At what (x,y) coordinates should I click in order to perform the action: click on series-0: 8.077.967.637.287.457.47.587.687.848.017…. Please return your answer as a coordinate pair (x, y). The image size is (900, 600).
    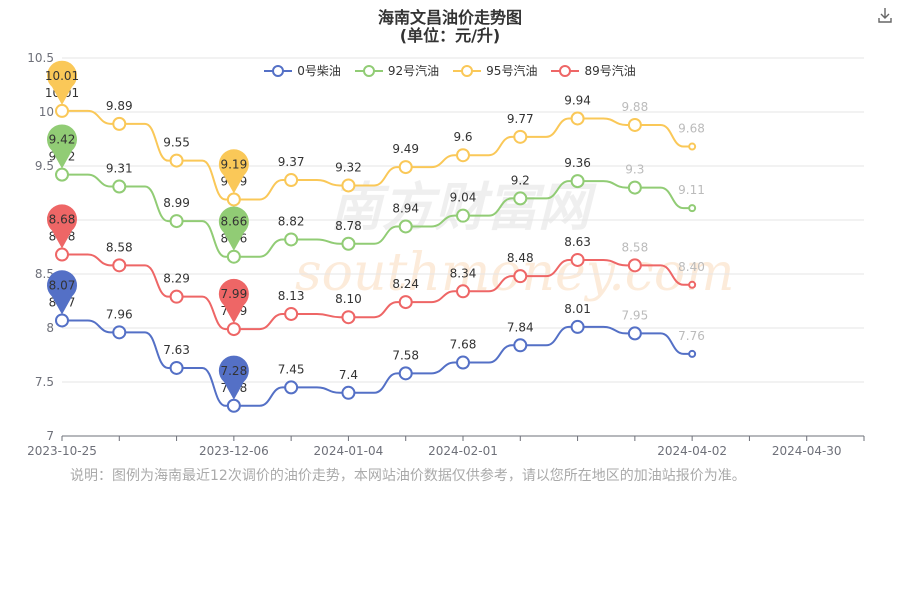
    Looking at the image, I should click on (377, 354).